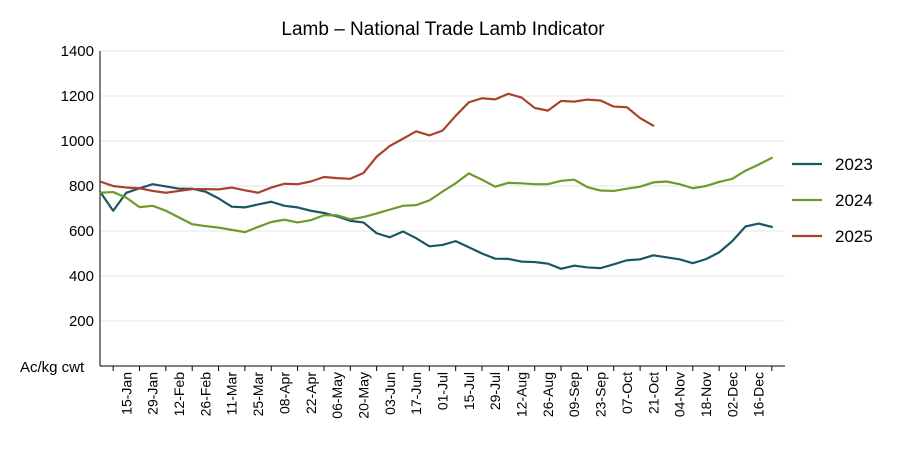 This screenshot has height=455, width=900. What do you see at coordinates (232, 394) in the screenshot?
I see `x-tick-label: 11-Mar` at bounding box center [232, 394].